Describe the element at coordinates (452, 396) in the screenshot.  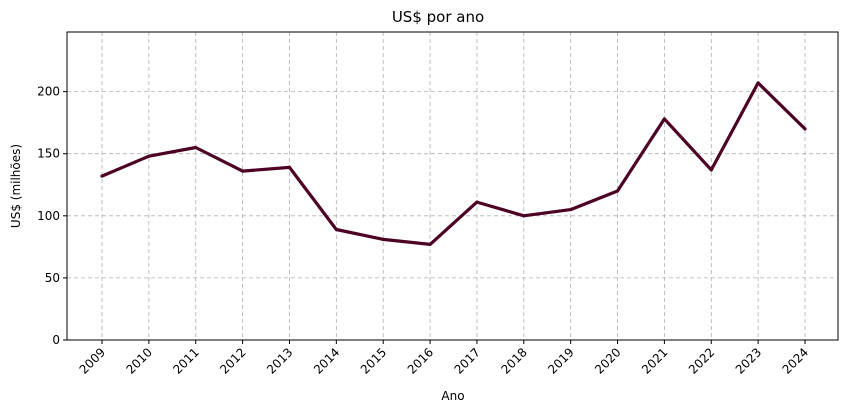
I see `x-axis-label: Ano` at that location.